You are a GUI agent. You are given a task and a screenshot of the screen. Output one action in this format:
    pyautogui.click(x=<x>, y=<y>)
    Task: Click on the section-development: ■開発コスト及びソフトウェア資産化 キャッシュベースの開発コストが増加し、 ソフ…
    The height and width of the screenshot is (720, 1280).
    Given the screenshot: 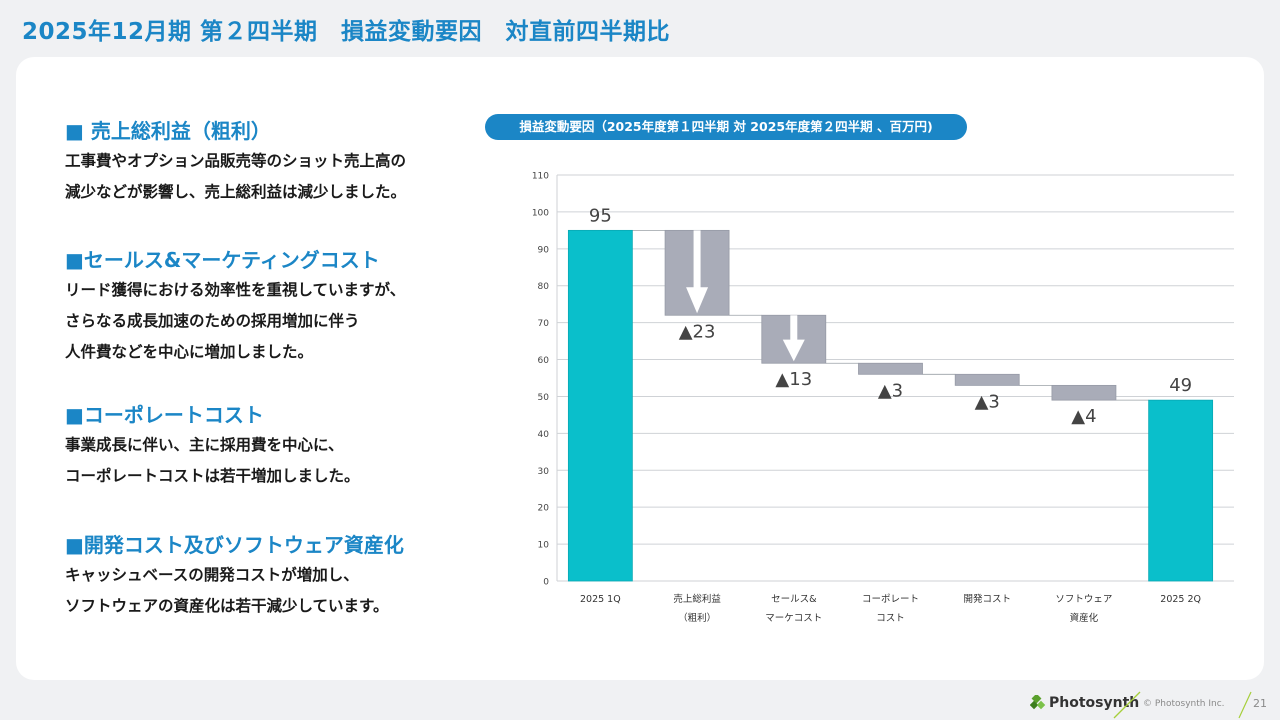 What is the action you would take?
    pyautogui.click(x=285, y=577)
    